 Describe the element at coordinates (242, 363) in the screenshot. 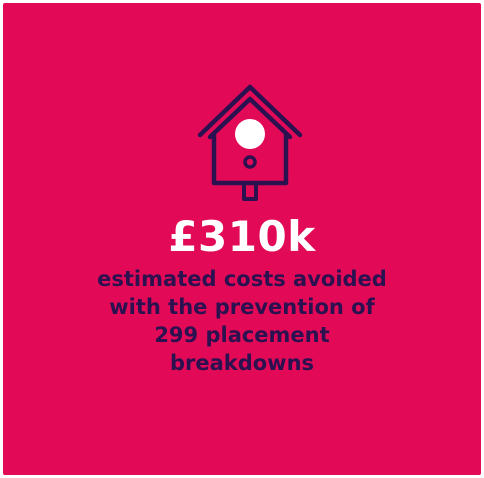

I see `description-line: breakdowns` at that location.